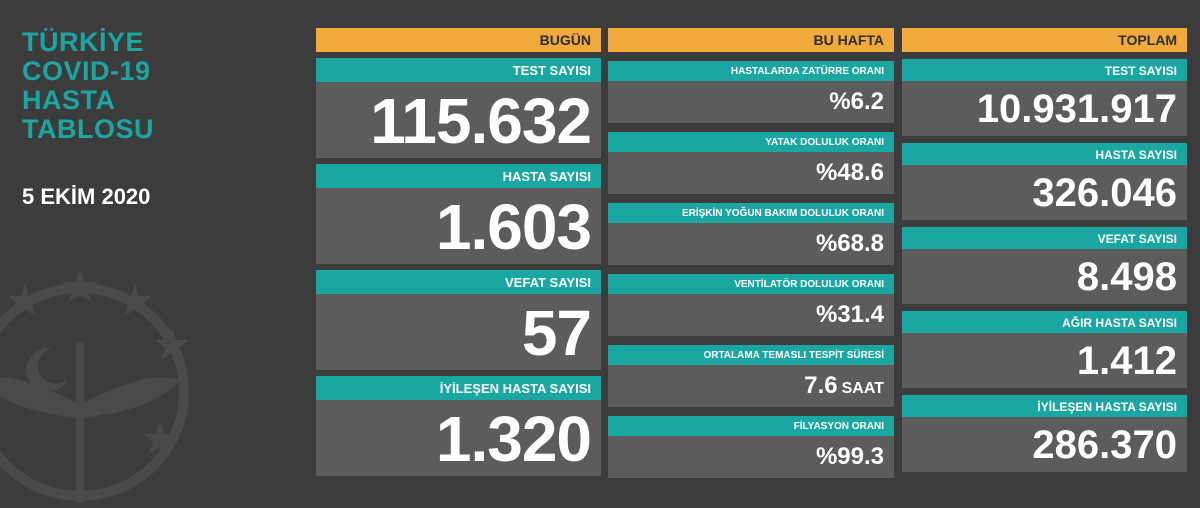  I want to click on rate-card: VENTİLATÖR DOLULUK ORANI %31.4, so click(751, 305).